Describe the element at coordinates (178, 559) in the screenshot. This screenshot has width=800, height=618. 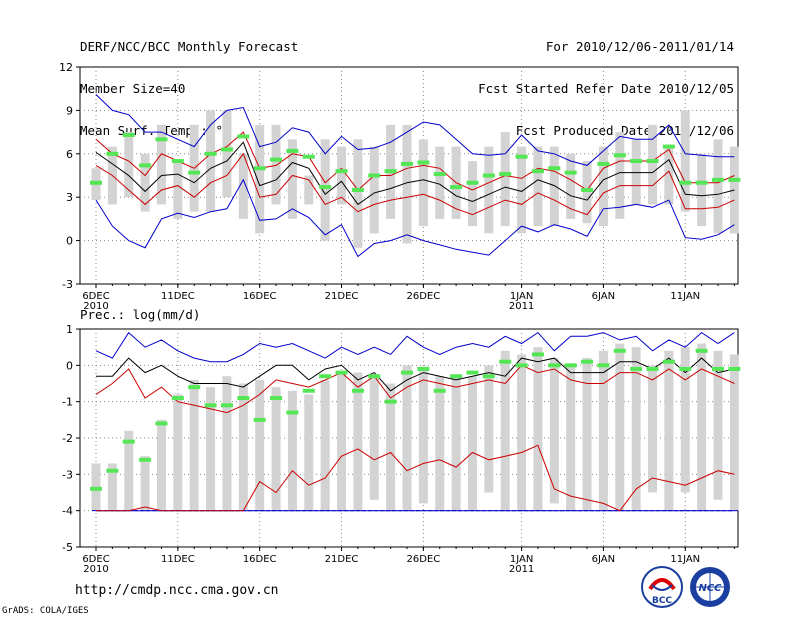
I see `prec-xtick-label: 11DEC` at that location.